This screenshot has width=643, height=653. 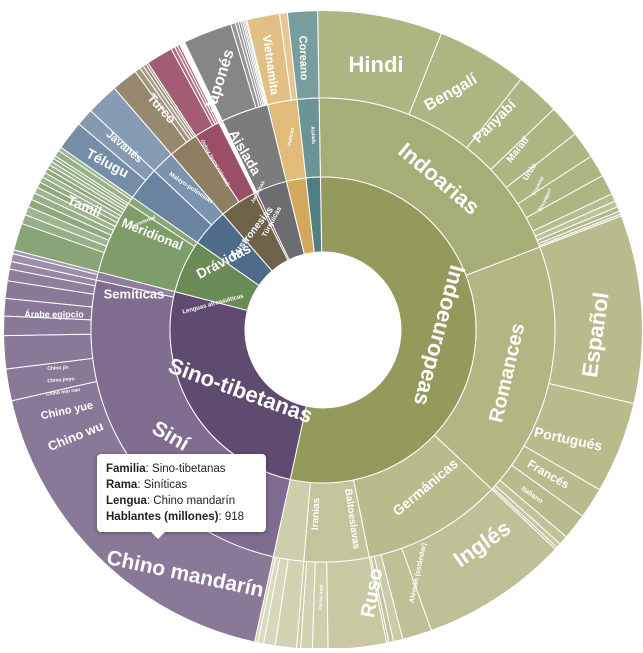 I want to click on tooltip-language-value: : Chino mandarín, so click(x=191, y=501).